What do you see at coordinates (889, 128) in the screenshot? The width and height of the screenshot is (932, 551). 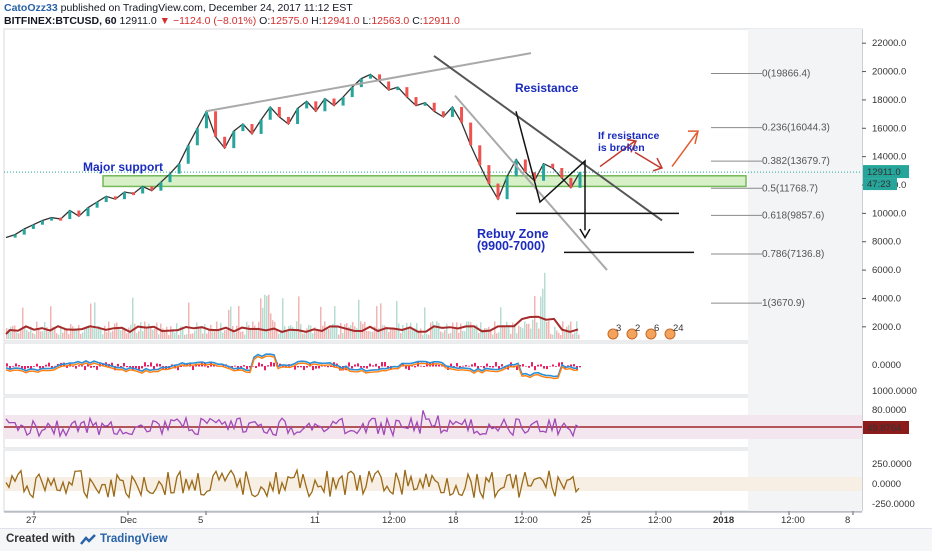 I see `y-tick-label: 16000.0` at bounding box center [889, 128].